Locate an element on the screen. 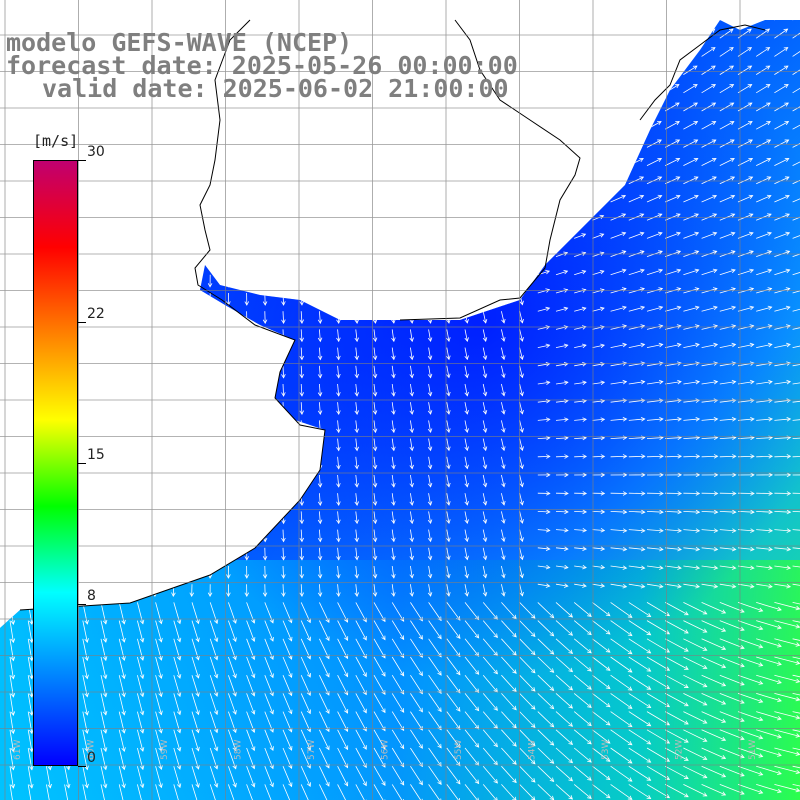 Image resolution: width=800 pixels, height=800 pixels. colorbar-tick-label: 8 is located at coordinates (91, 596).